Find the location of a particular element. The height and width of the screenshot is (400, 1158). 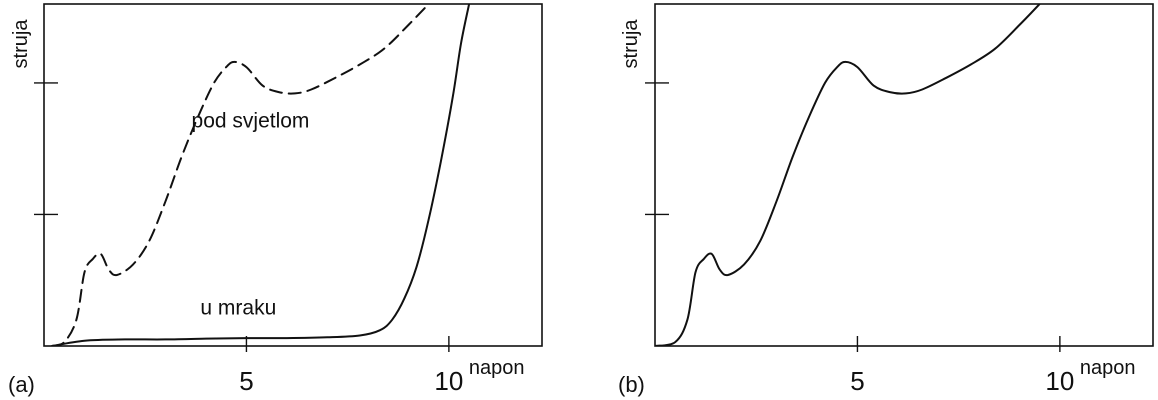

annotation-label: pod svjetlom is located at coordinates (251, 121).